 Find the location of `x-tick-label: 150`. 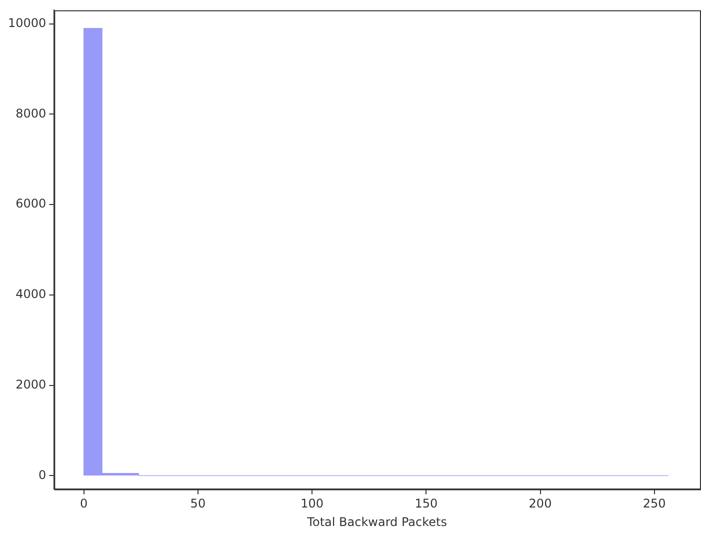

x-tick-label: 150 is located at coordinates (426, 503).